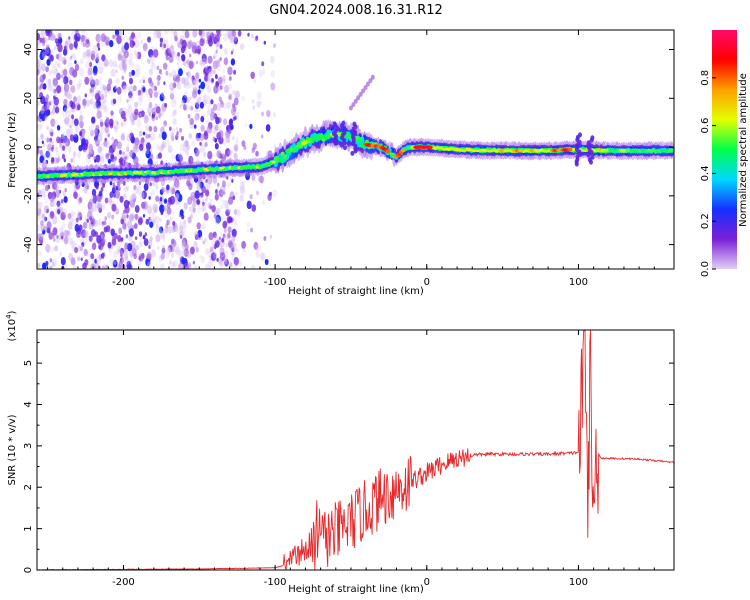  I want to click on spectrogram-ytick-label: -40, so click(28, 244).